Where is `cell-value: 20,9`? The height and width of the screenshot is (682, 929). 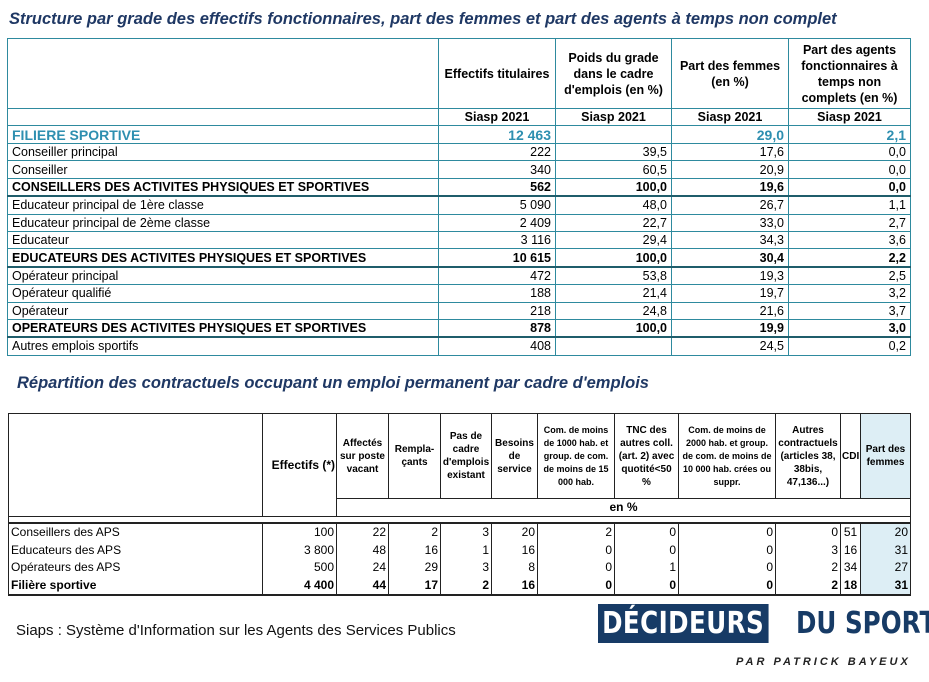 cell-value: 20,9 is located at coordinates (730, 169).